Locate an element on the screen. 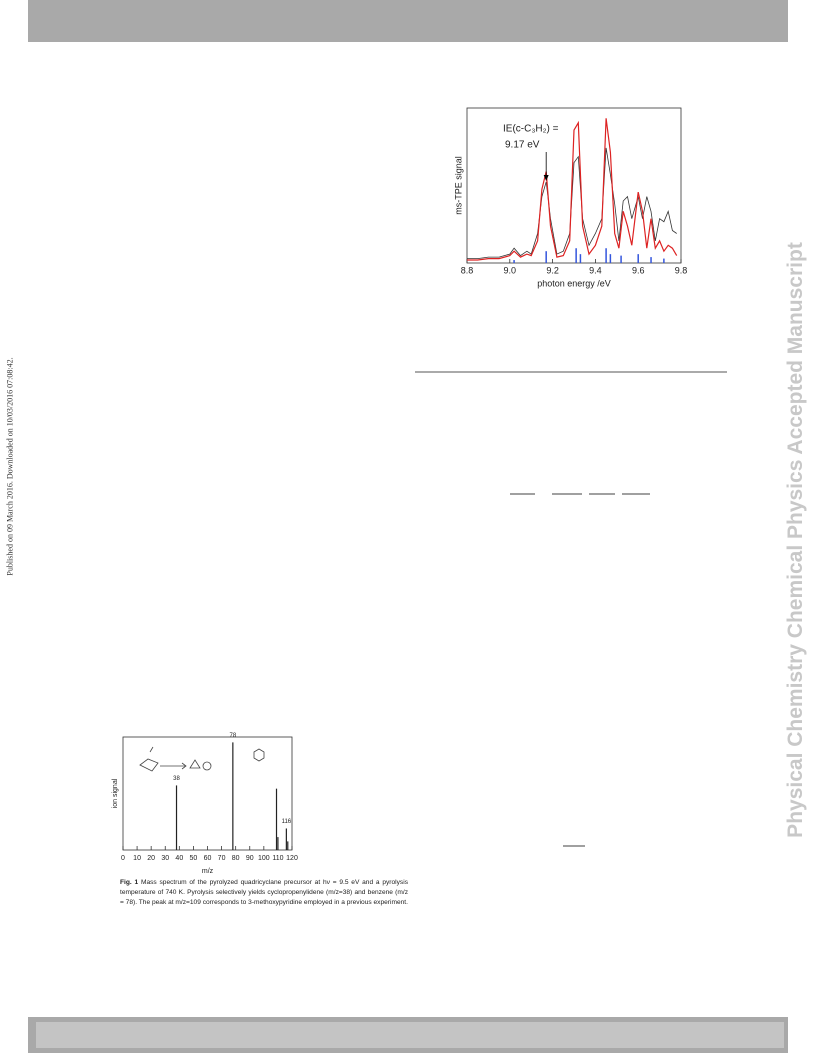 The image size is (816, 1056). peak-label: 78 is located at coordinates (233, 736).